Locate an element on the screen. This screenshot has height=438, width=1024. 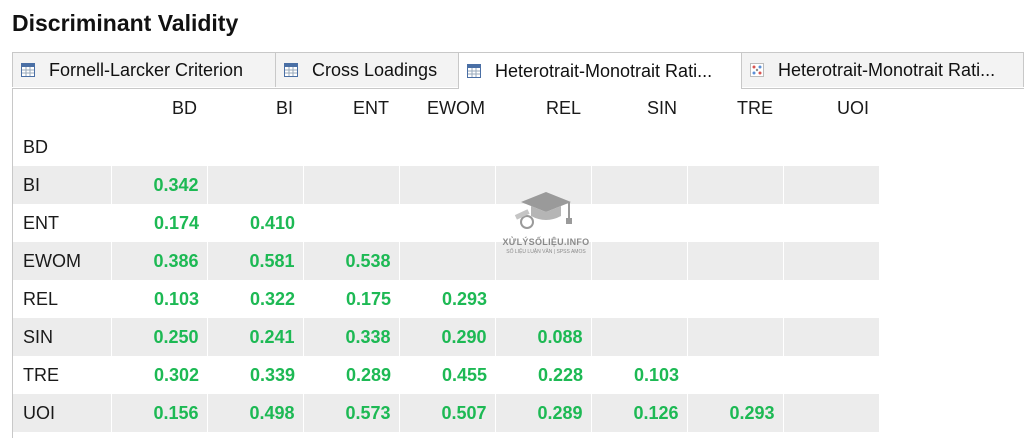
tab-label: Fornell-Larcker Criterion is located at coordinates (146, 69).